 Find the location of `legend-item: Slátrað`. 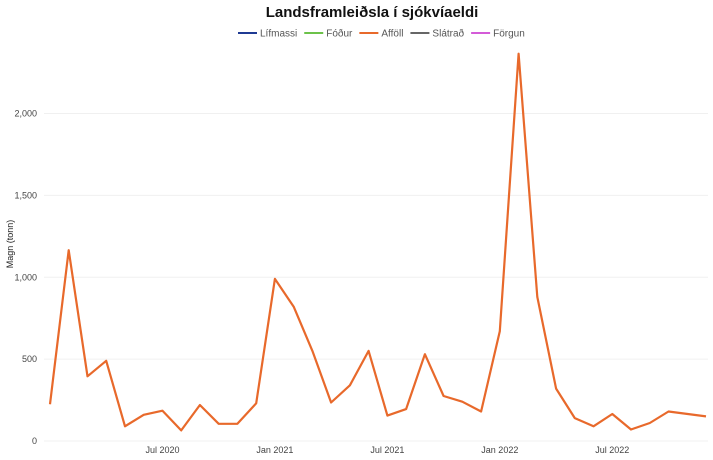

legend-item: Slátrað is located at coordinates (437, 34).